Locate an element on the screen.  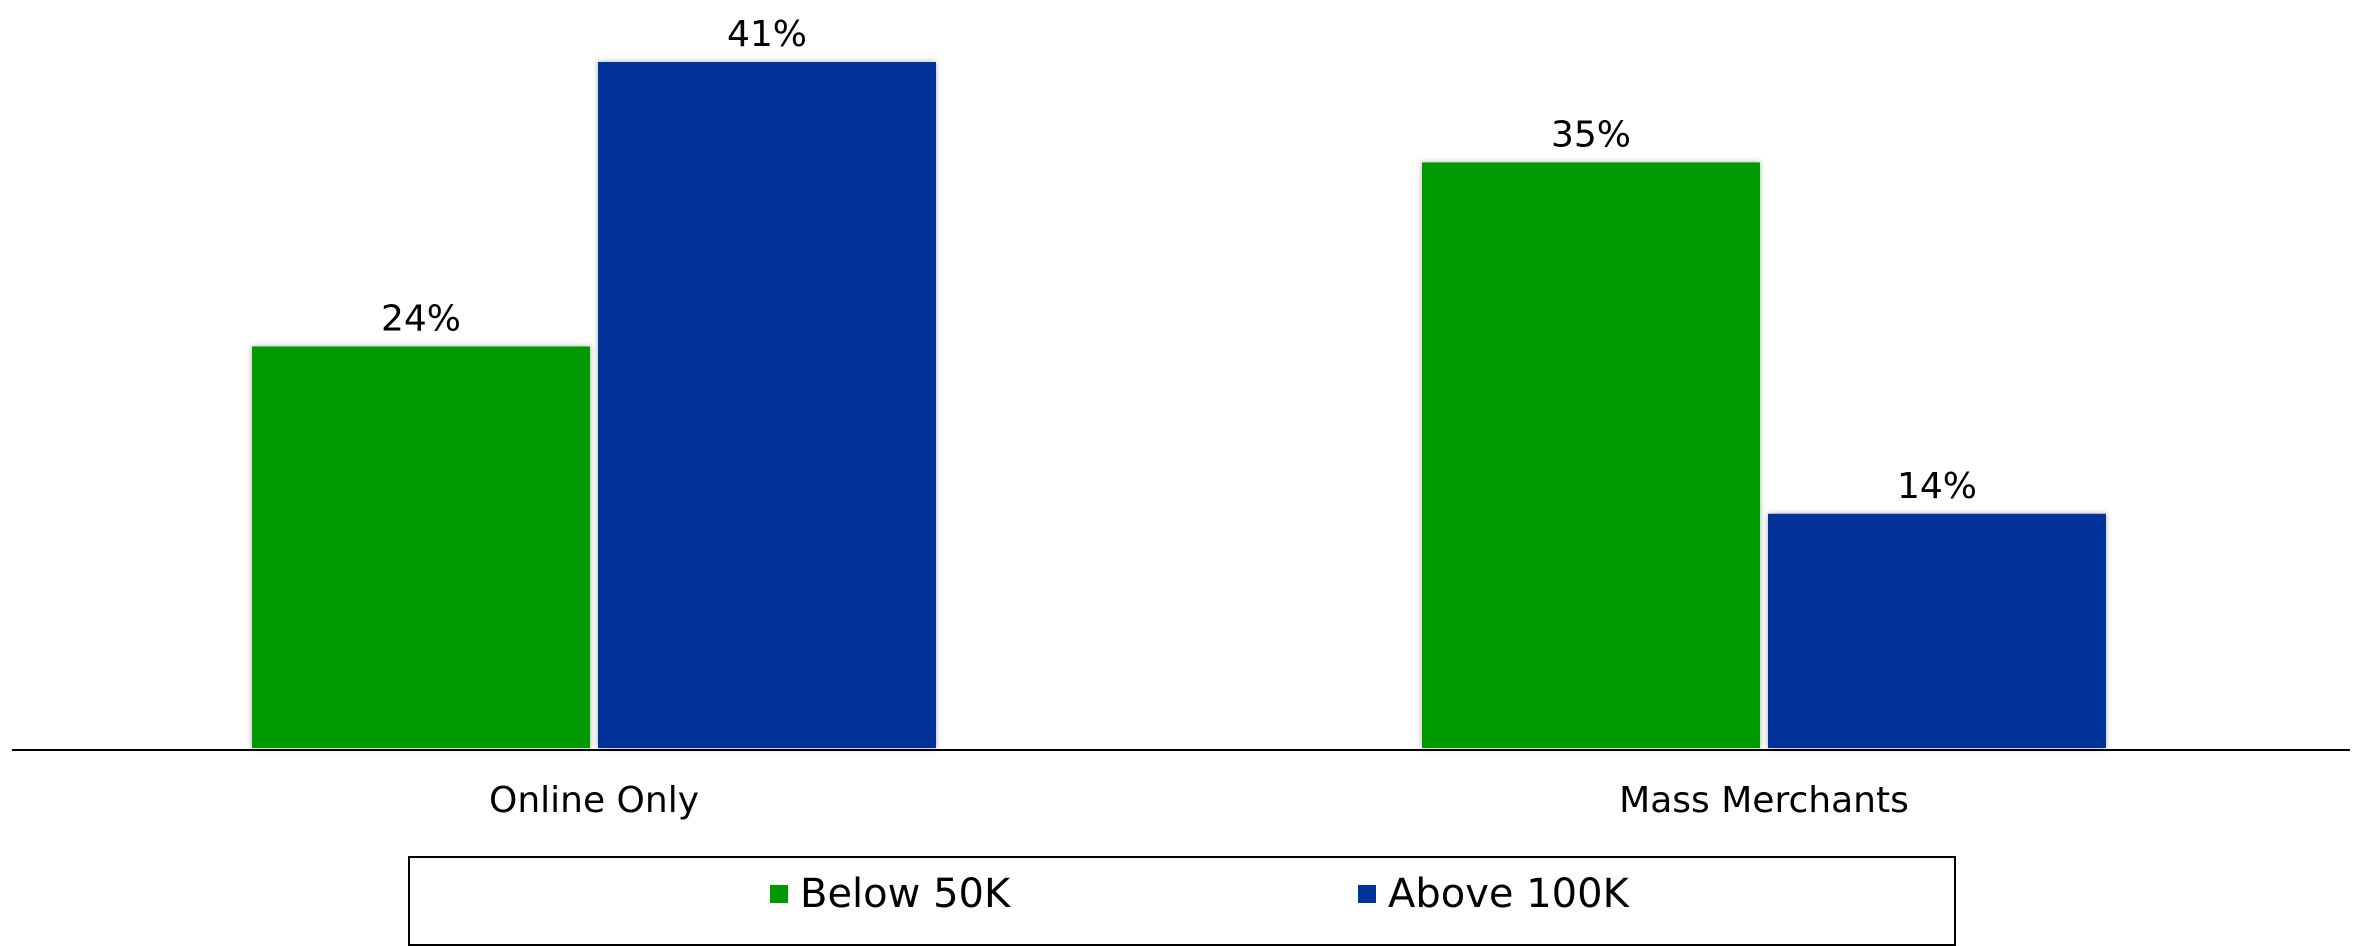
data-label-1-2: 35% is located at coordinates (1591, 134).